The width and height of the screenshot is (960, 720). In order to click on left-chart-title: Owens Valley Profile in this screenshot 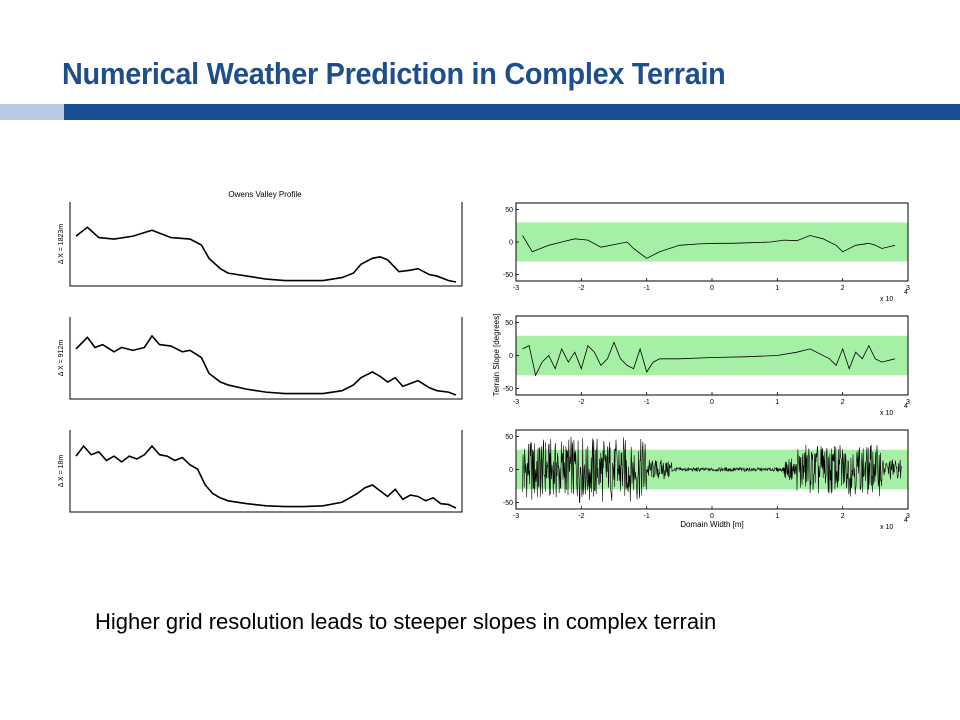, I will do `click(265, 194)`.